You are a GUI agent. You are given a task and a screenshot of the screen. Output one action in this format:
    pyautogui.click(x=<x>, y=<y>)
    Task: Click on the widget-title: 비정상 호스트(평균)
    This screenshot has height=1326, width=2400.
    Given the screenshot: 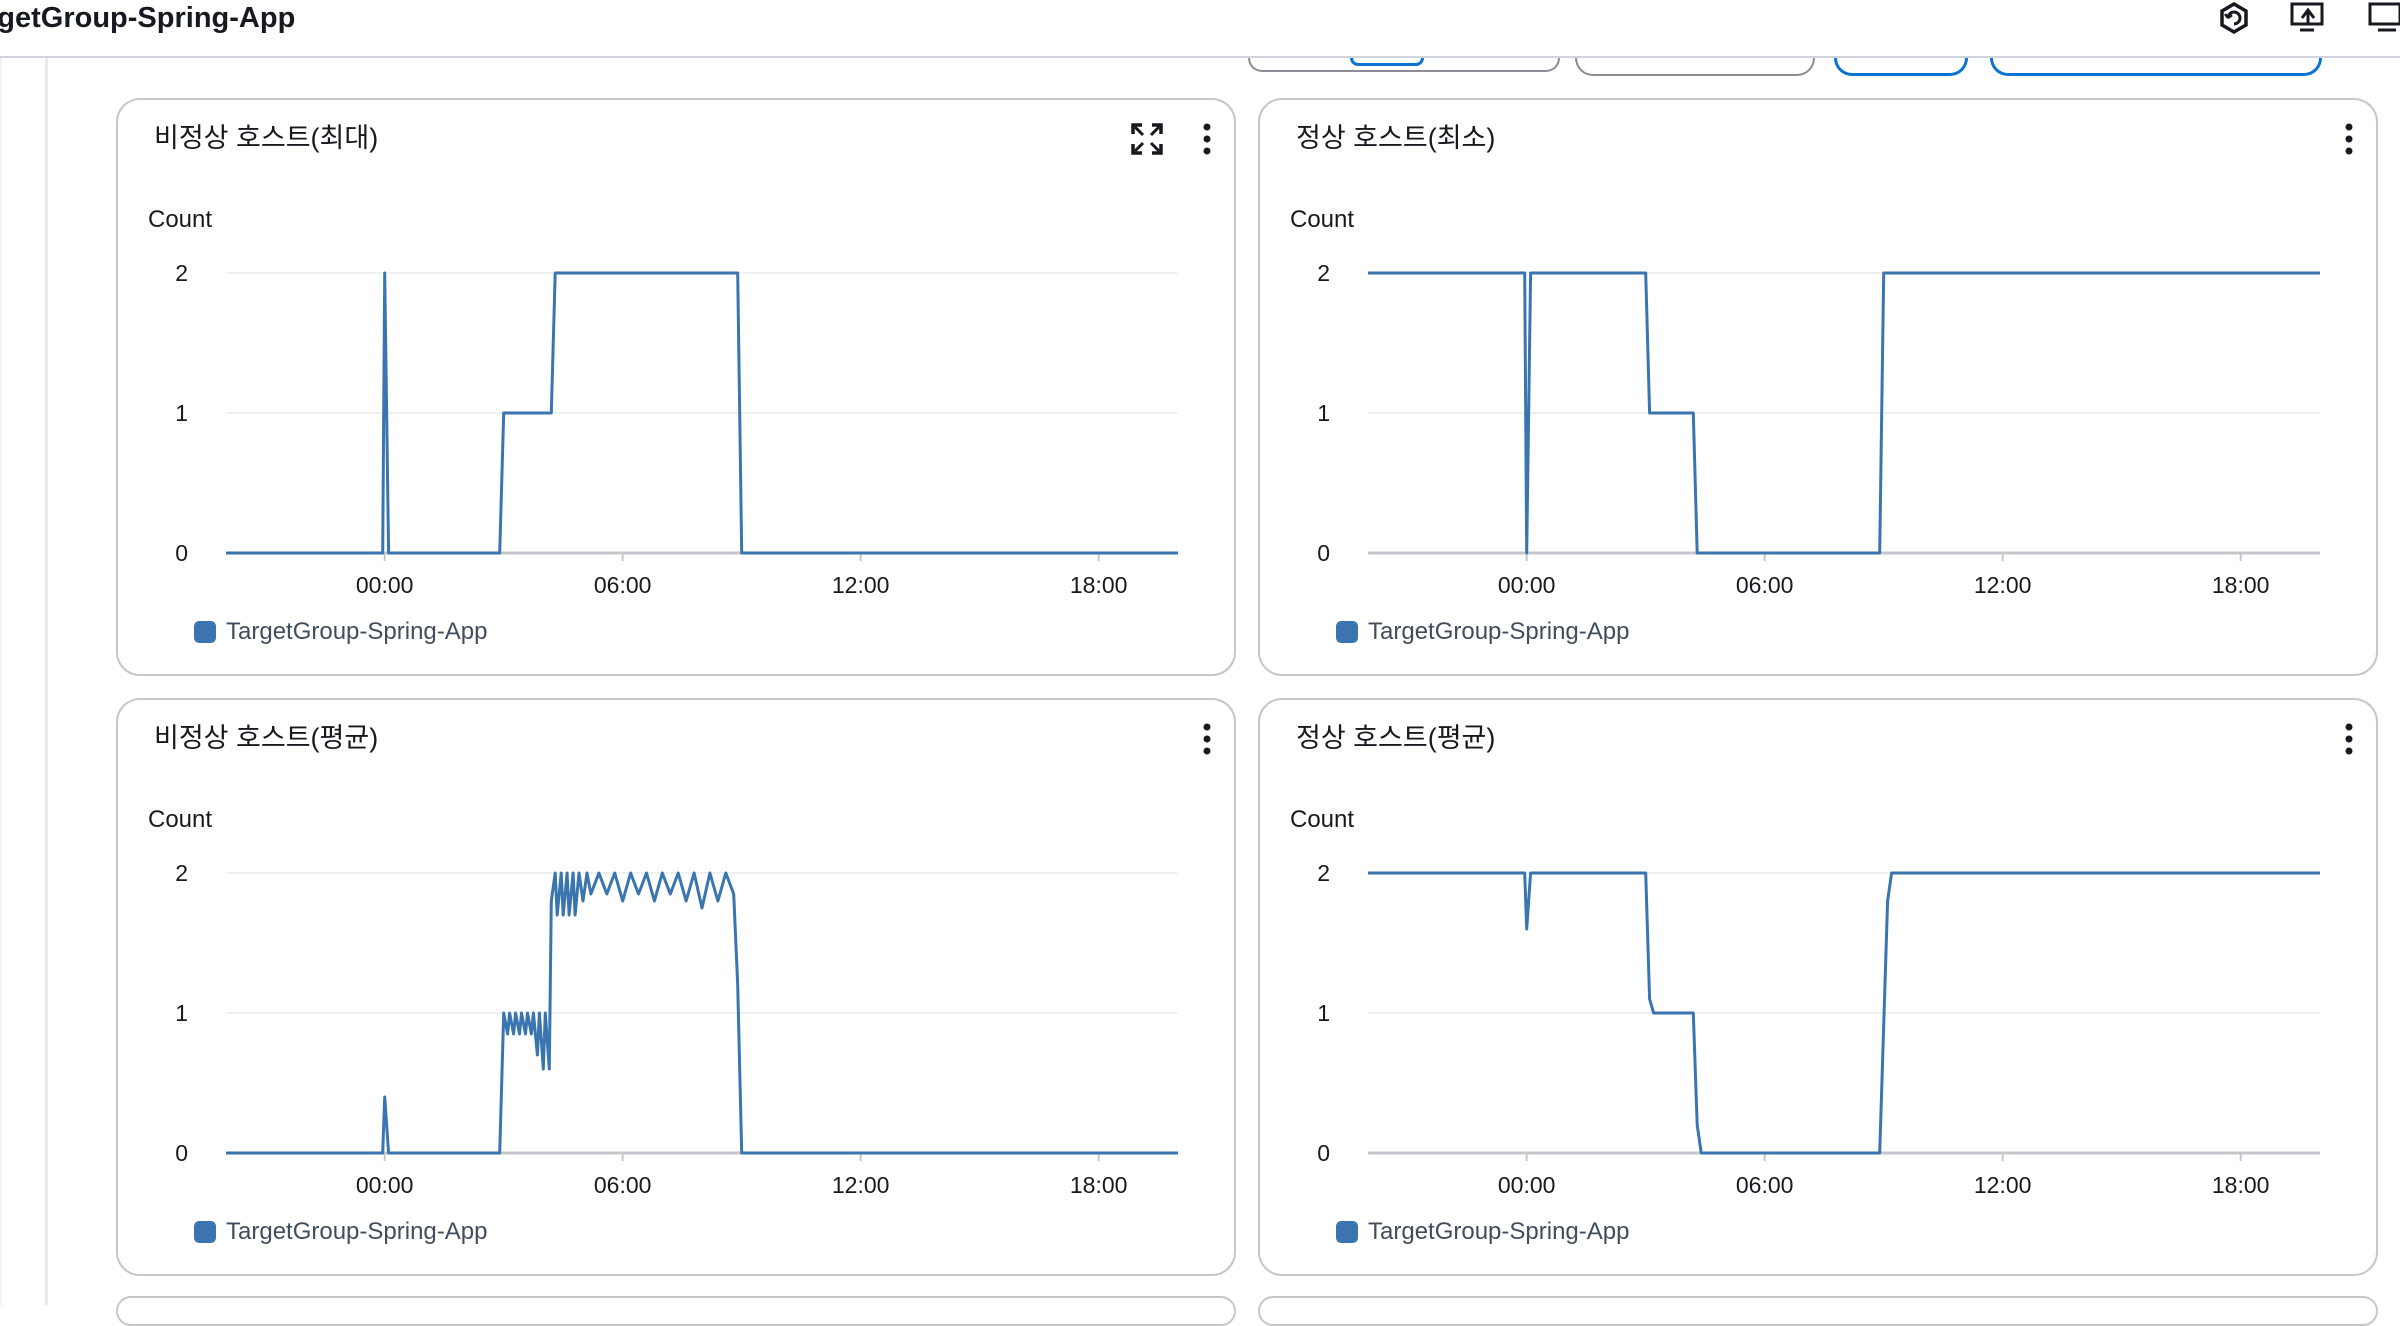 What is the action you would take?
    pyautogui.click(x=266, y=738)
    